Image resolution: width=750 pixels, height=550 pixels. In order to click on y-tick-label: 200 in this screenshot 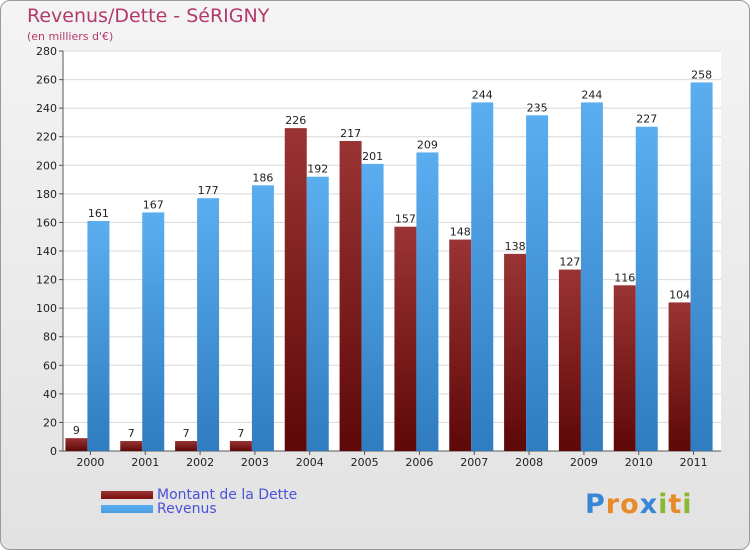, I will do `click(46, 165)`.